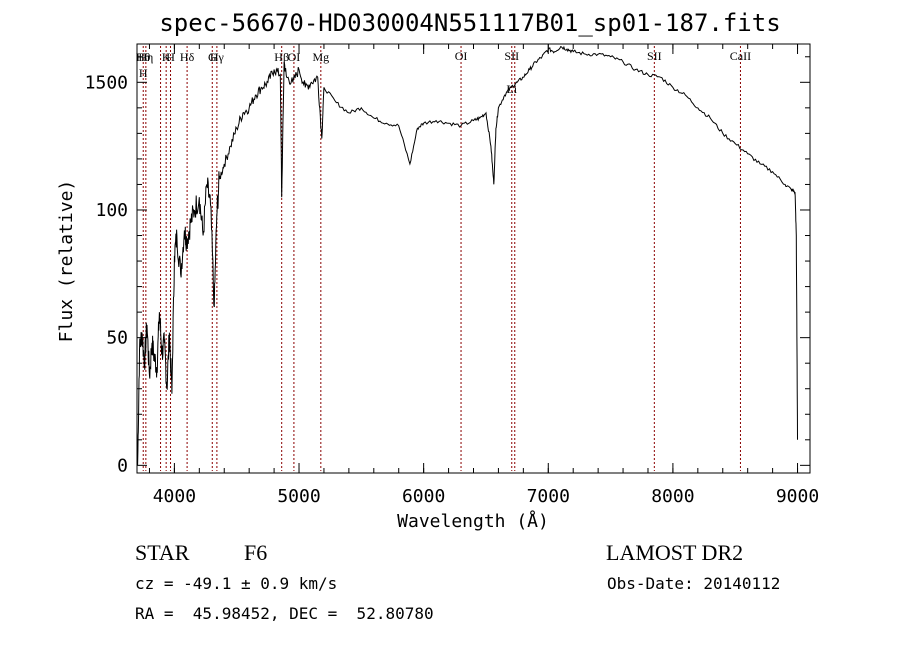  What do you see at coordinates (740, 56) in the screenshot?
I see `line-label-15-0: CaII` at bounding box center [740, 56].